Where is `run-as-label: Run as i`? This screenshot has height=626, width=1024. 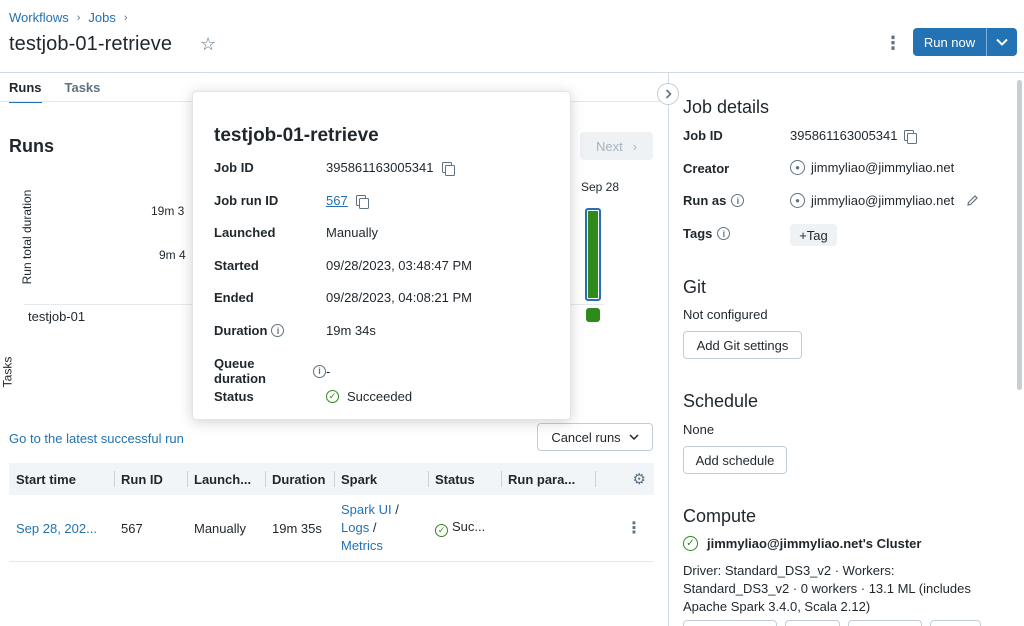
run-as-label: Run as i is located at coordinates (714, 200).